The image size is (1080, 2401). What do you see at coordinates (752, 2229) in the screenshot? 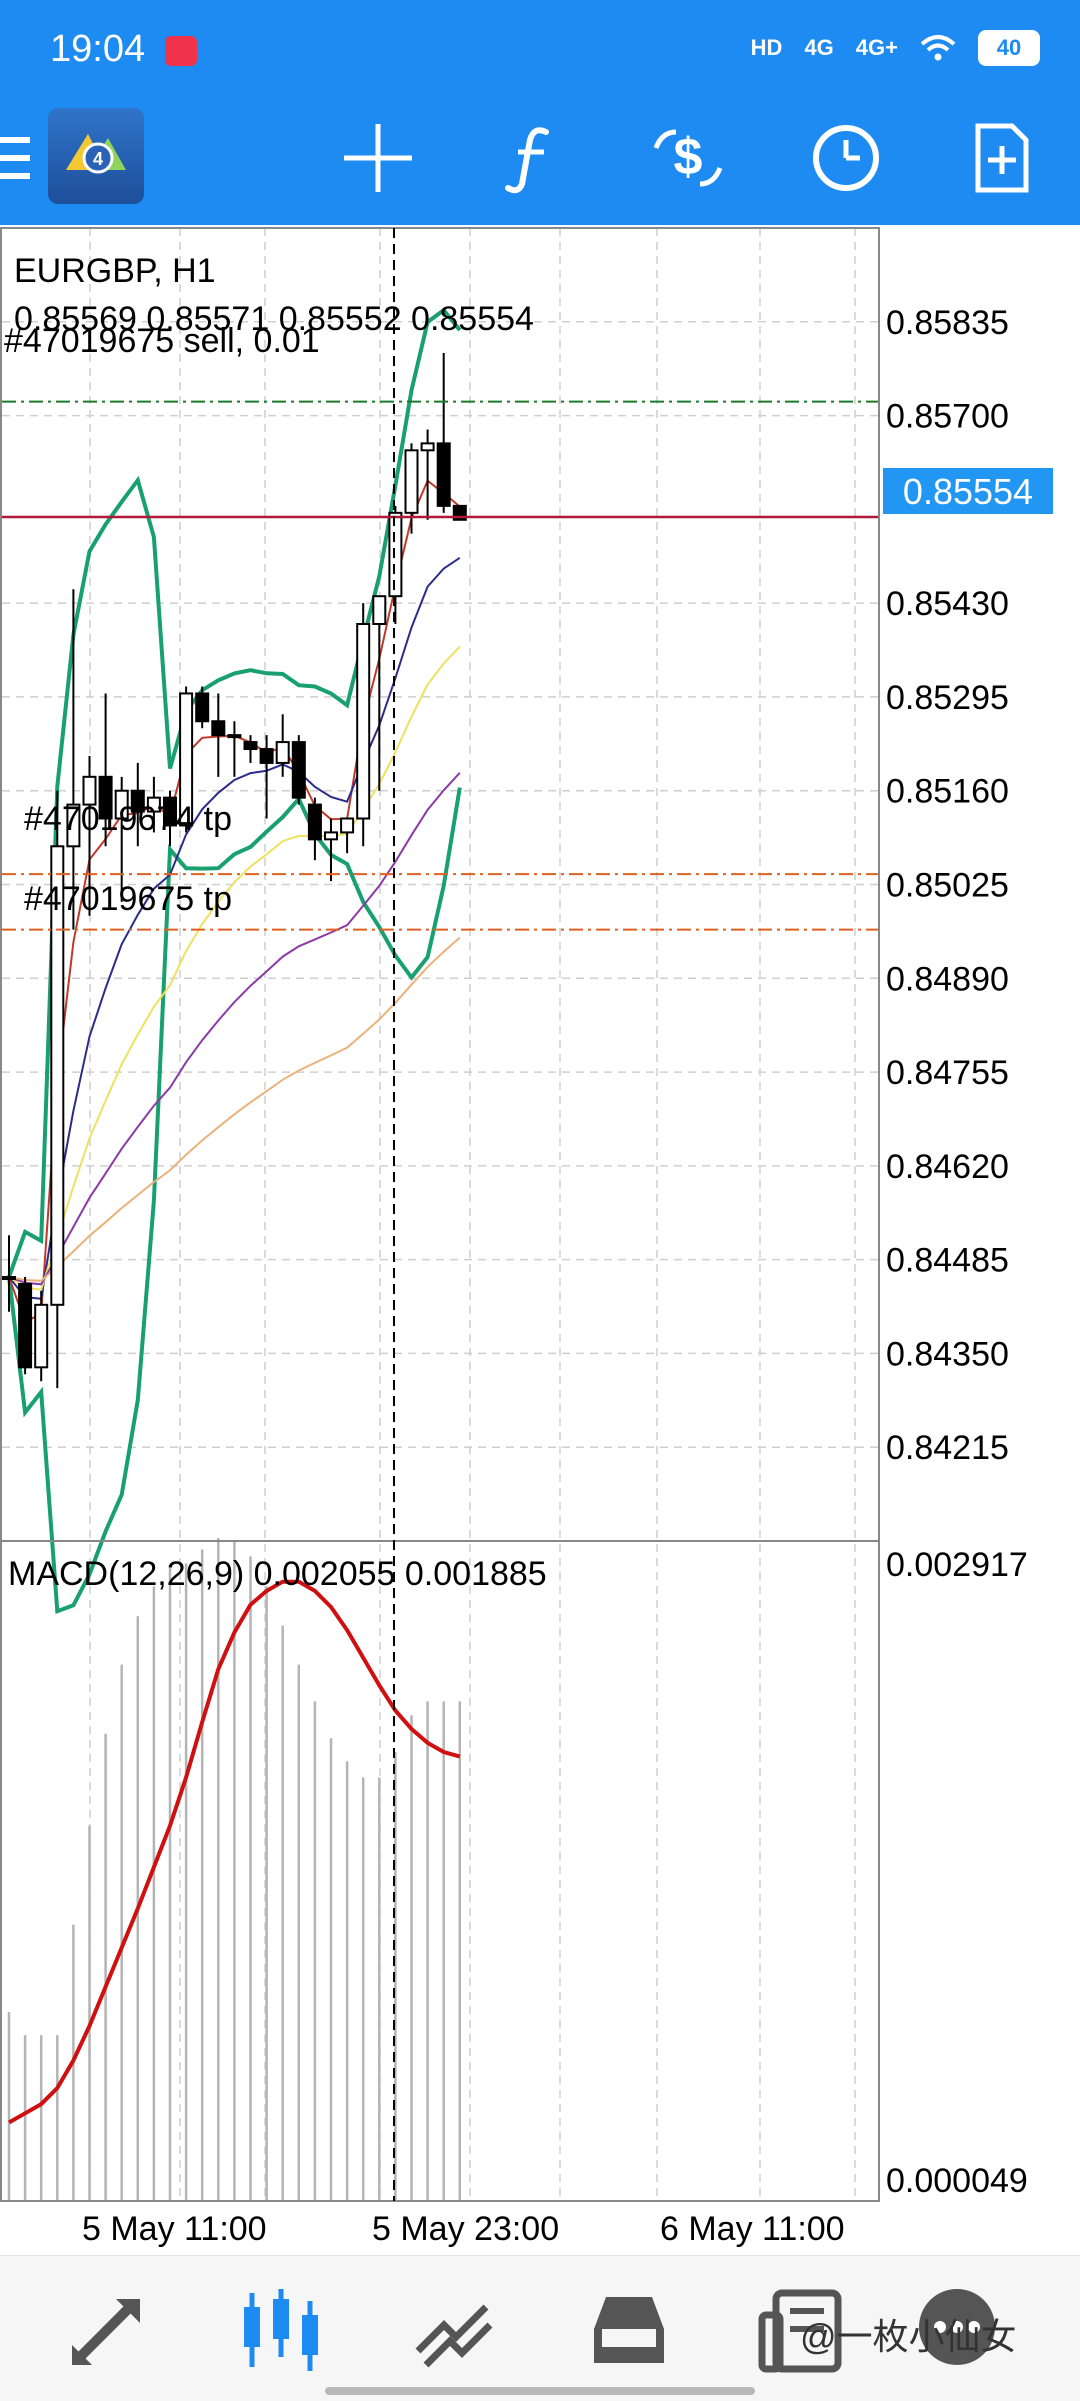
I see `time-label: 6 May 11:00` at bounding box center [752, 2229].